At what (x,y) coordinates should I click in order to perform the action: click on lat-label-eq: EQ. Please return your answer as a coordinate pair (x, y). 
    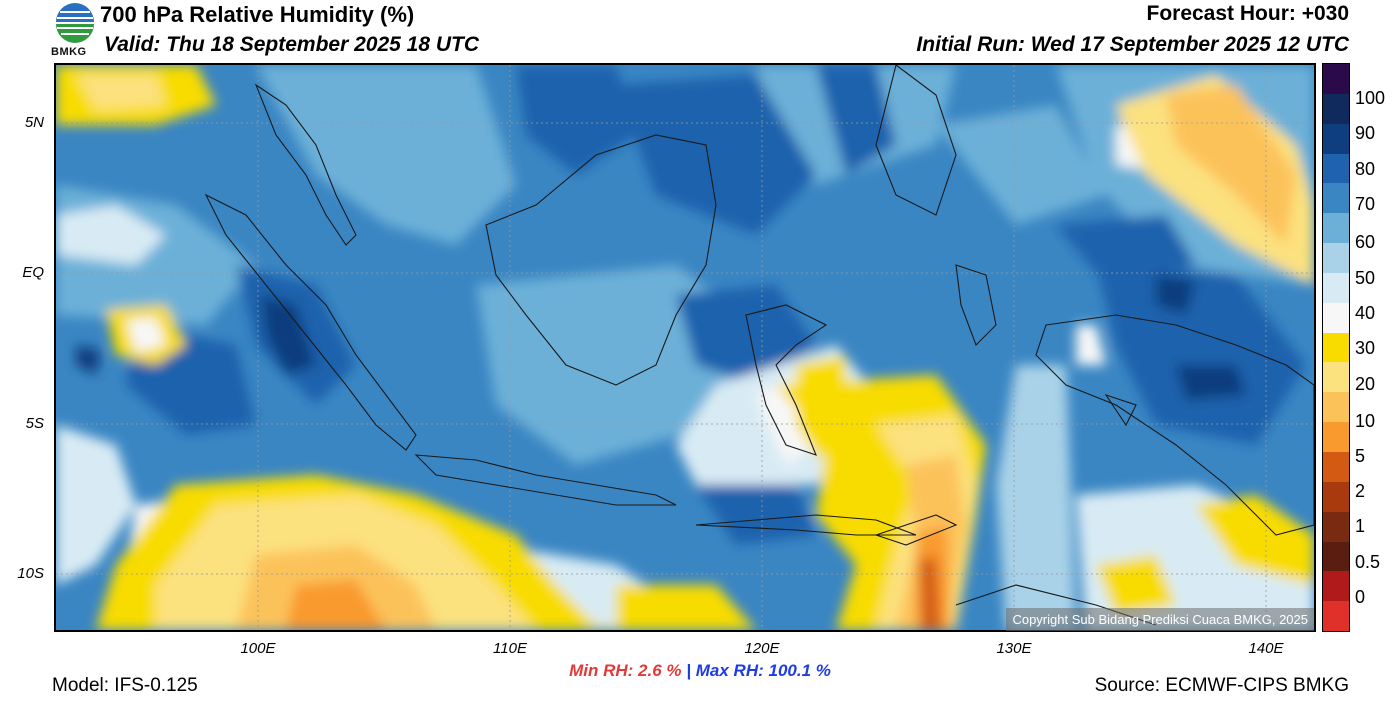
    Looking at the image, I should click on (33, 272).